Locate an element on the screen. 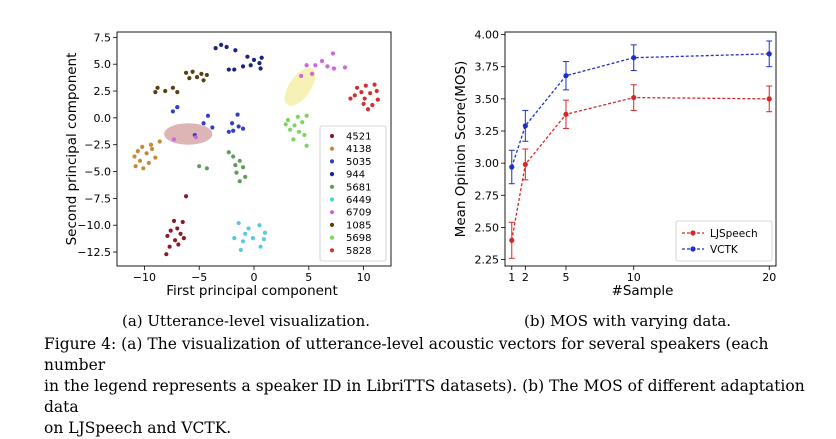 The width and height of the screenshot is (836, 439). legend-label-5681: 5681 is located at coordinates (358, 187).